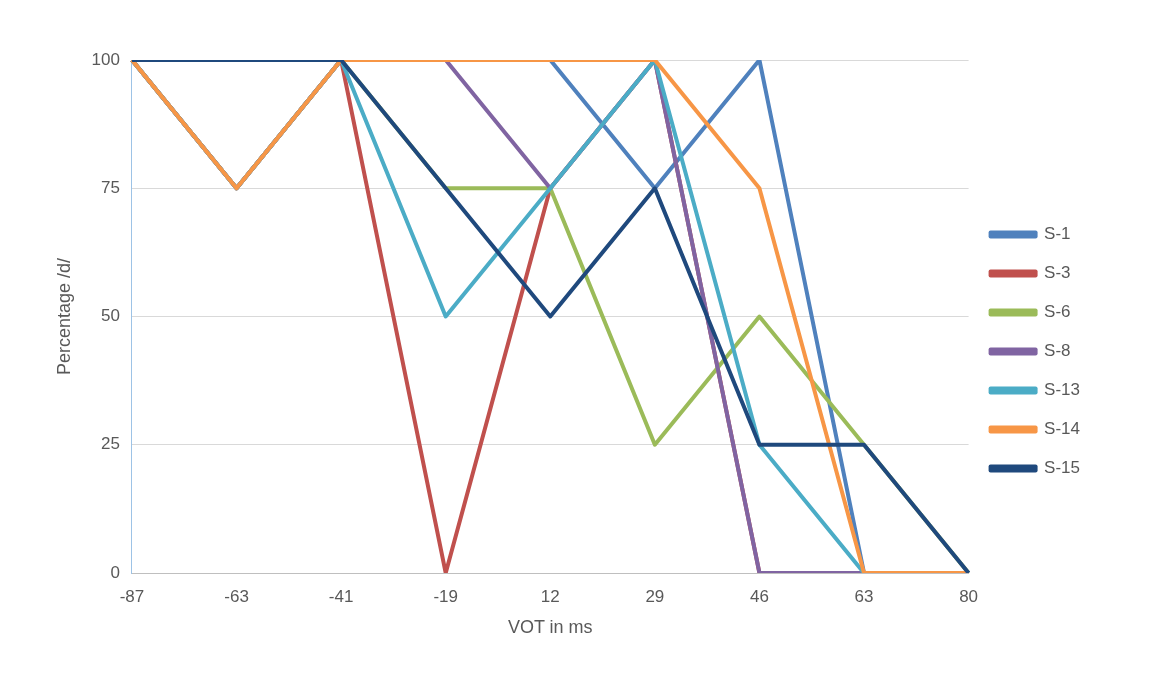  I want to click on x-tick-label: -63, so click(236, 596).